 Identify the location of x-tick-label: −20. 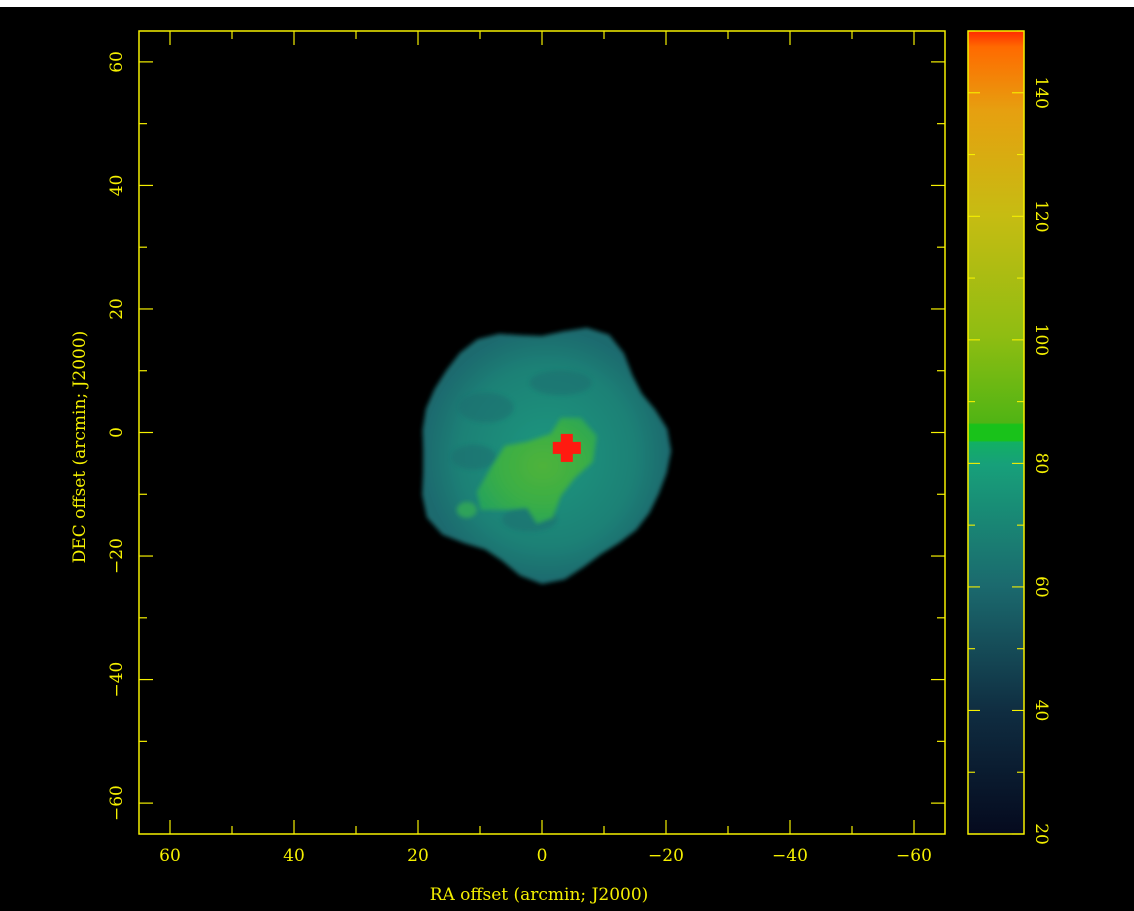
(666, 856).